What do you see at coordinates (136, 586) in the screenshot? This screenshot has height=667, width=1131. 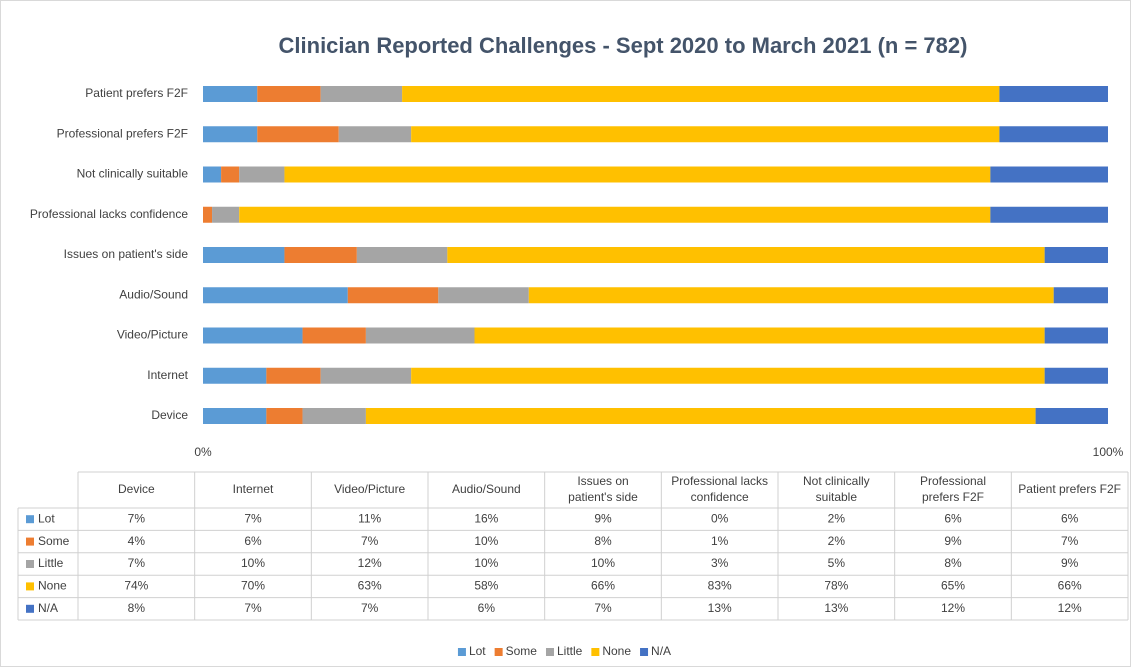 I see `table-cell: 74%` at bounding box center [136, 586].